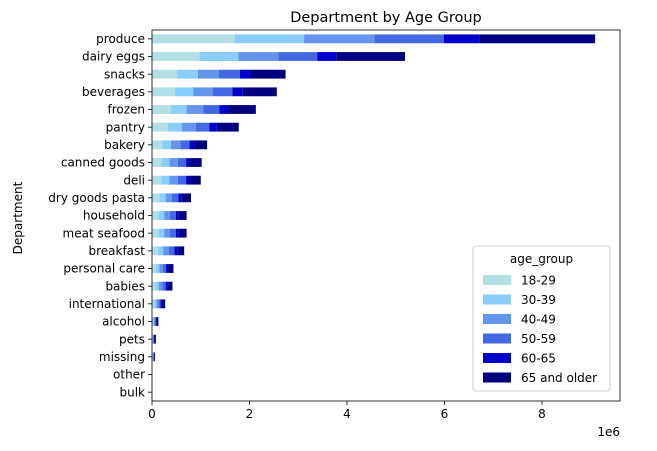 This screenshot has width=657, height=451. What do you see at coordinates (154, 357) in the screenshot?
I see `bar-missing-65-and-older` at bounding box center [154, 357].